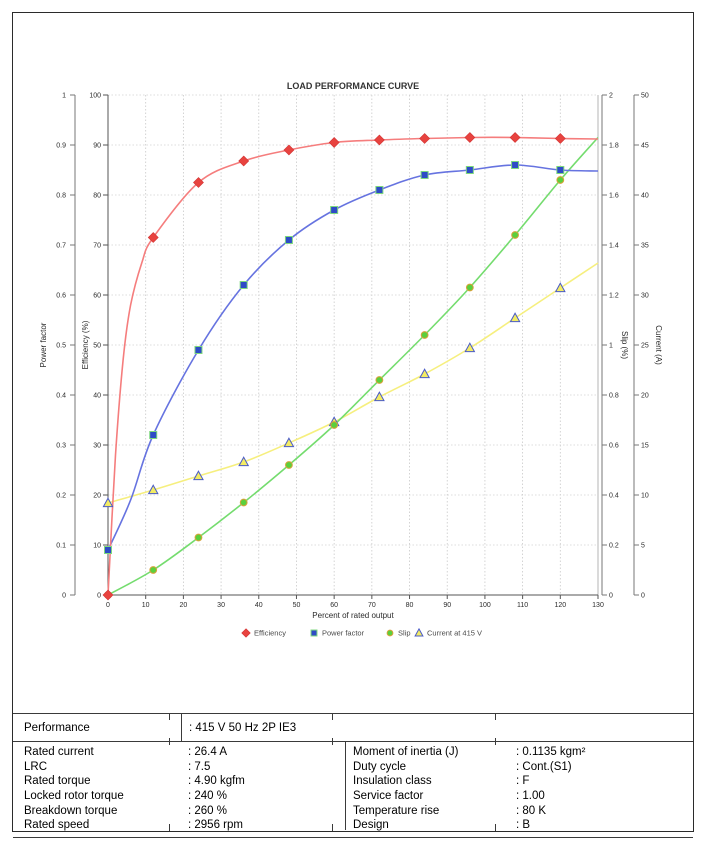  Describe the element at coordinates (61, 546) in the screenshot. I see `power-factor-tick-label: 0.1` at that location.